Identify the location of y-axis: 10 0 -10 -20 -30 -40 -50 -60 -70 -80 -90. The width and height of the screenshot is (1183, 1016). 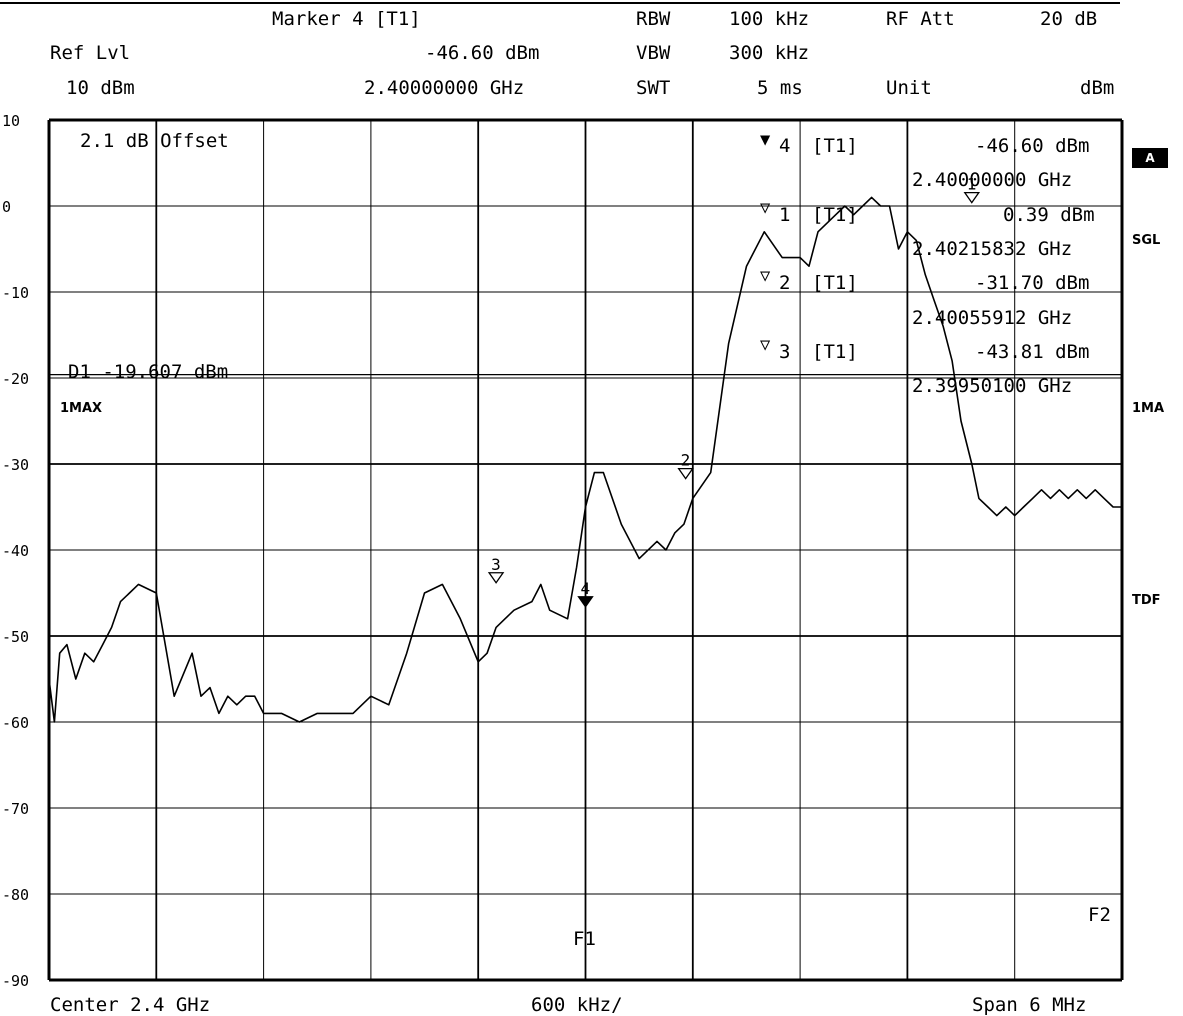
(15, 551).